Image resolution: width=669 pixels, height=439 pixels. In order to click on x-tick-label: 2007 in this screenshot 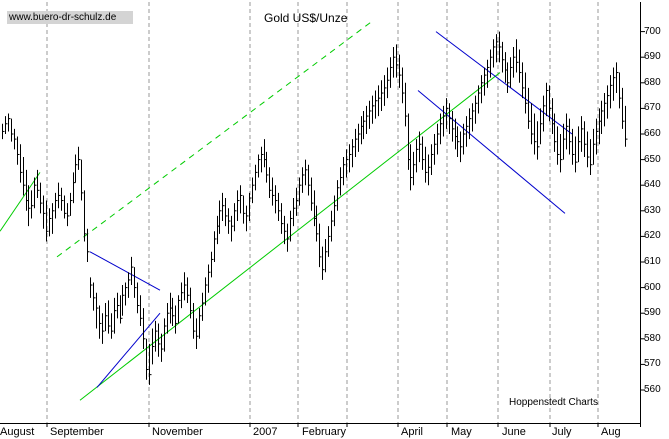, I will do `click(265, 432)`.